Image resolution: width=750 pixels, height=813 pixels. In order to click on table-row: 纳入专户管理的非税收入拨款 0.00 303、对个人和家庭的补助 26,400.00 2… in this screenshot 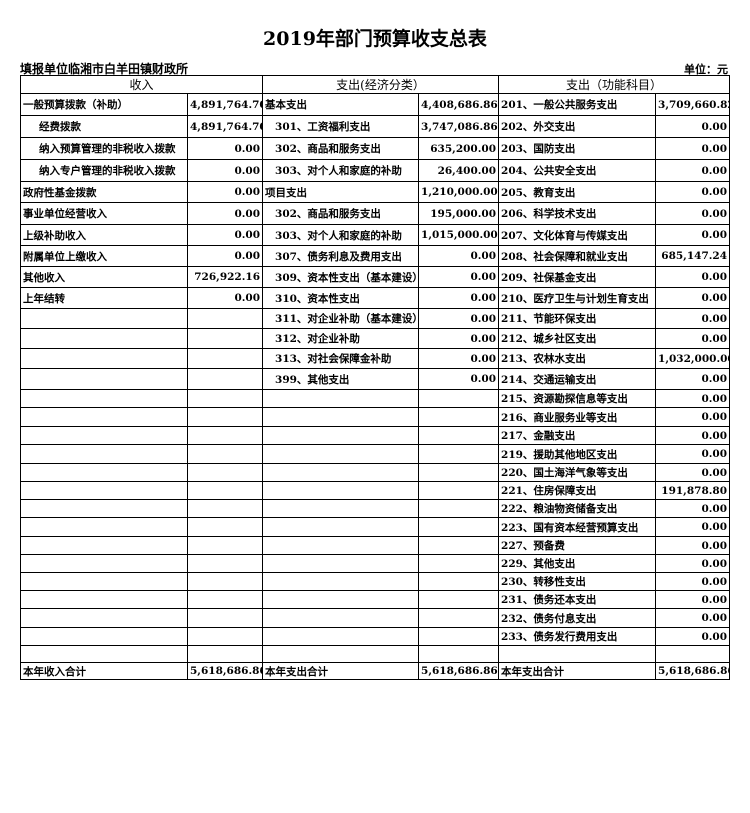, I will do `click(375, 170)`.